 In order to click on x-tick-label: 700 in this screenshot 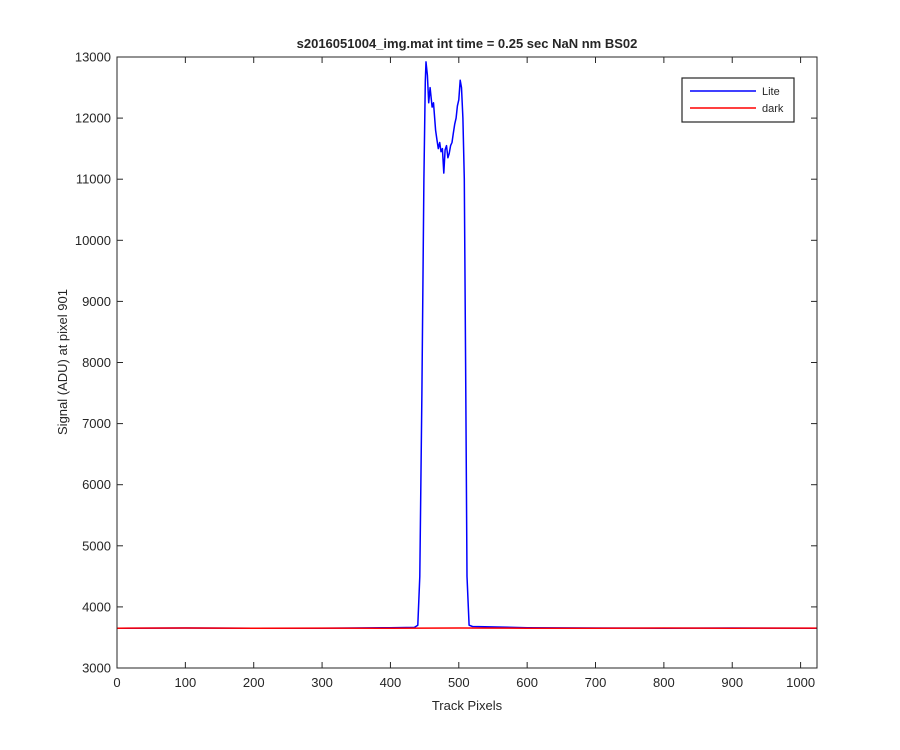, I will do `click(596, 682)`.